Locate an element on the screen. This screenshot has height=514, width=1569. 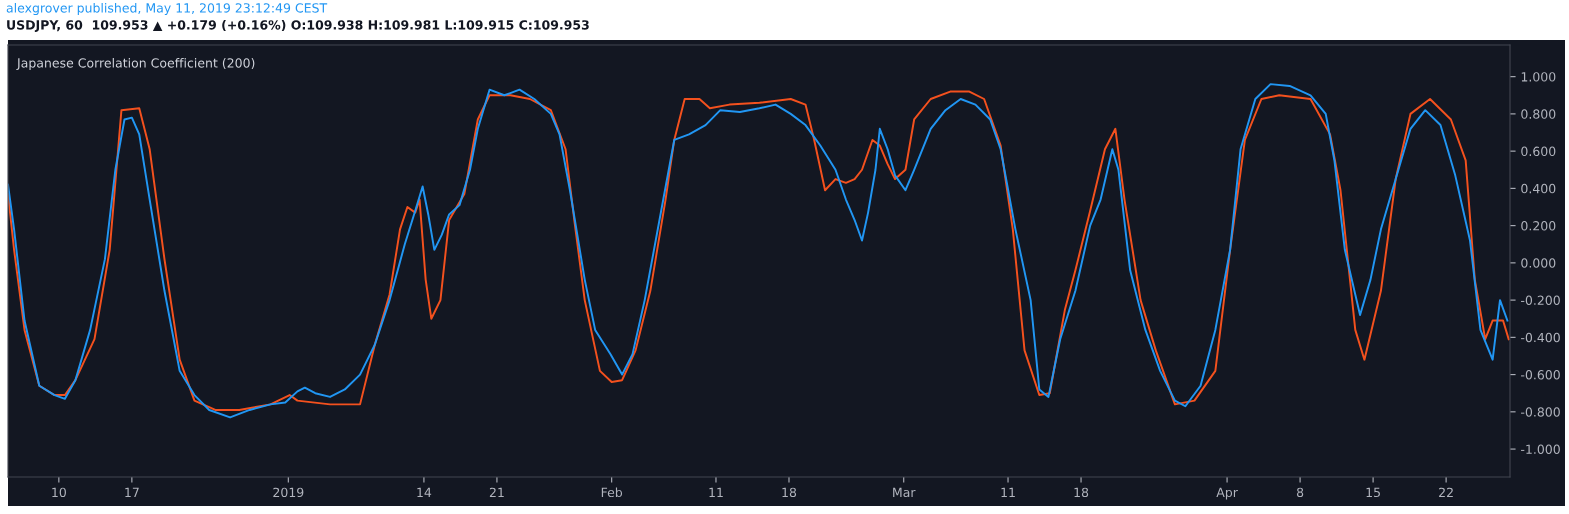
x-tick-label: Mar is located at coordinates (904, 492).